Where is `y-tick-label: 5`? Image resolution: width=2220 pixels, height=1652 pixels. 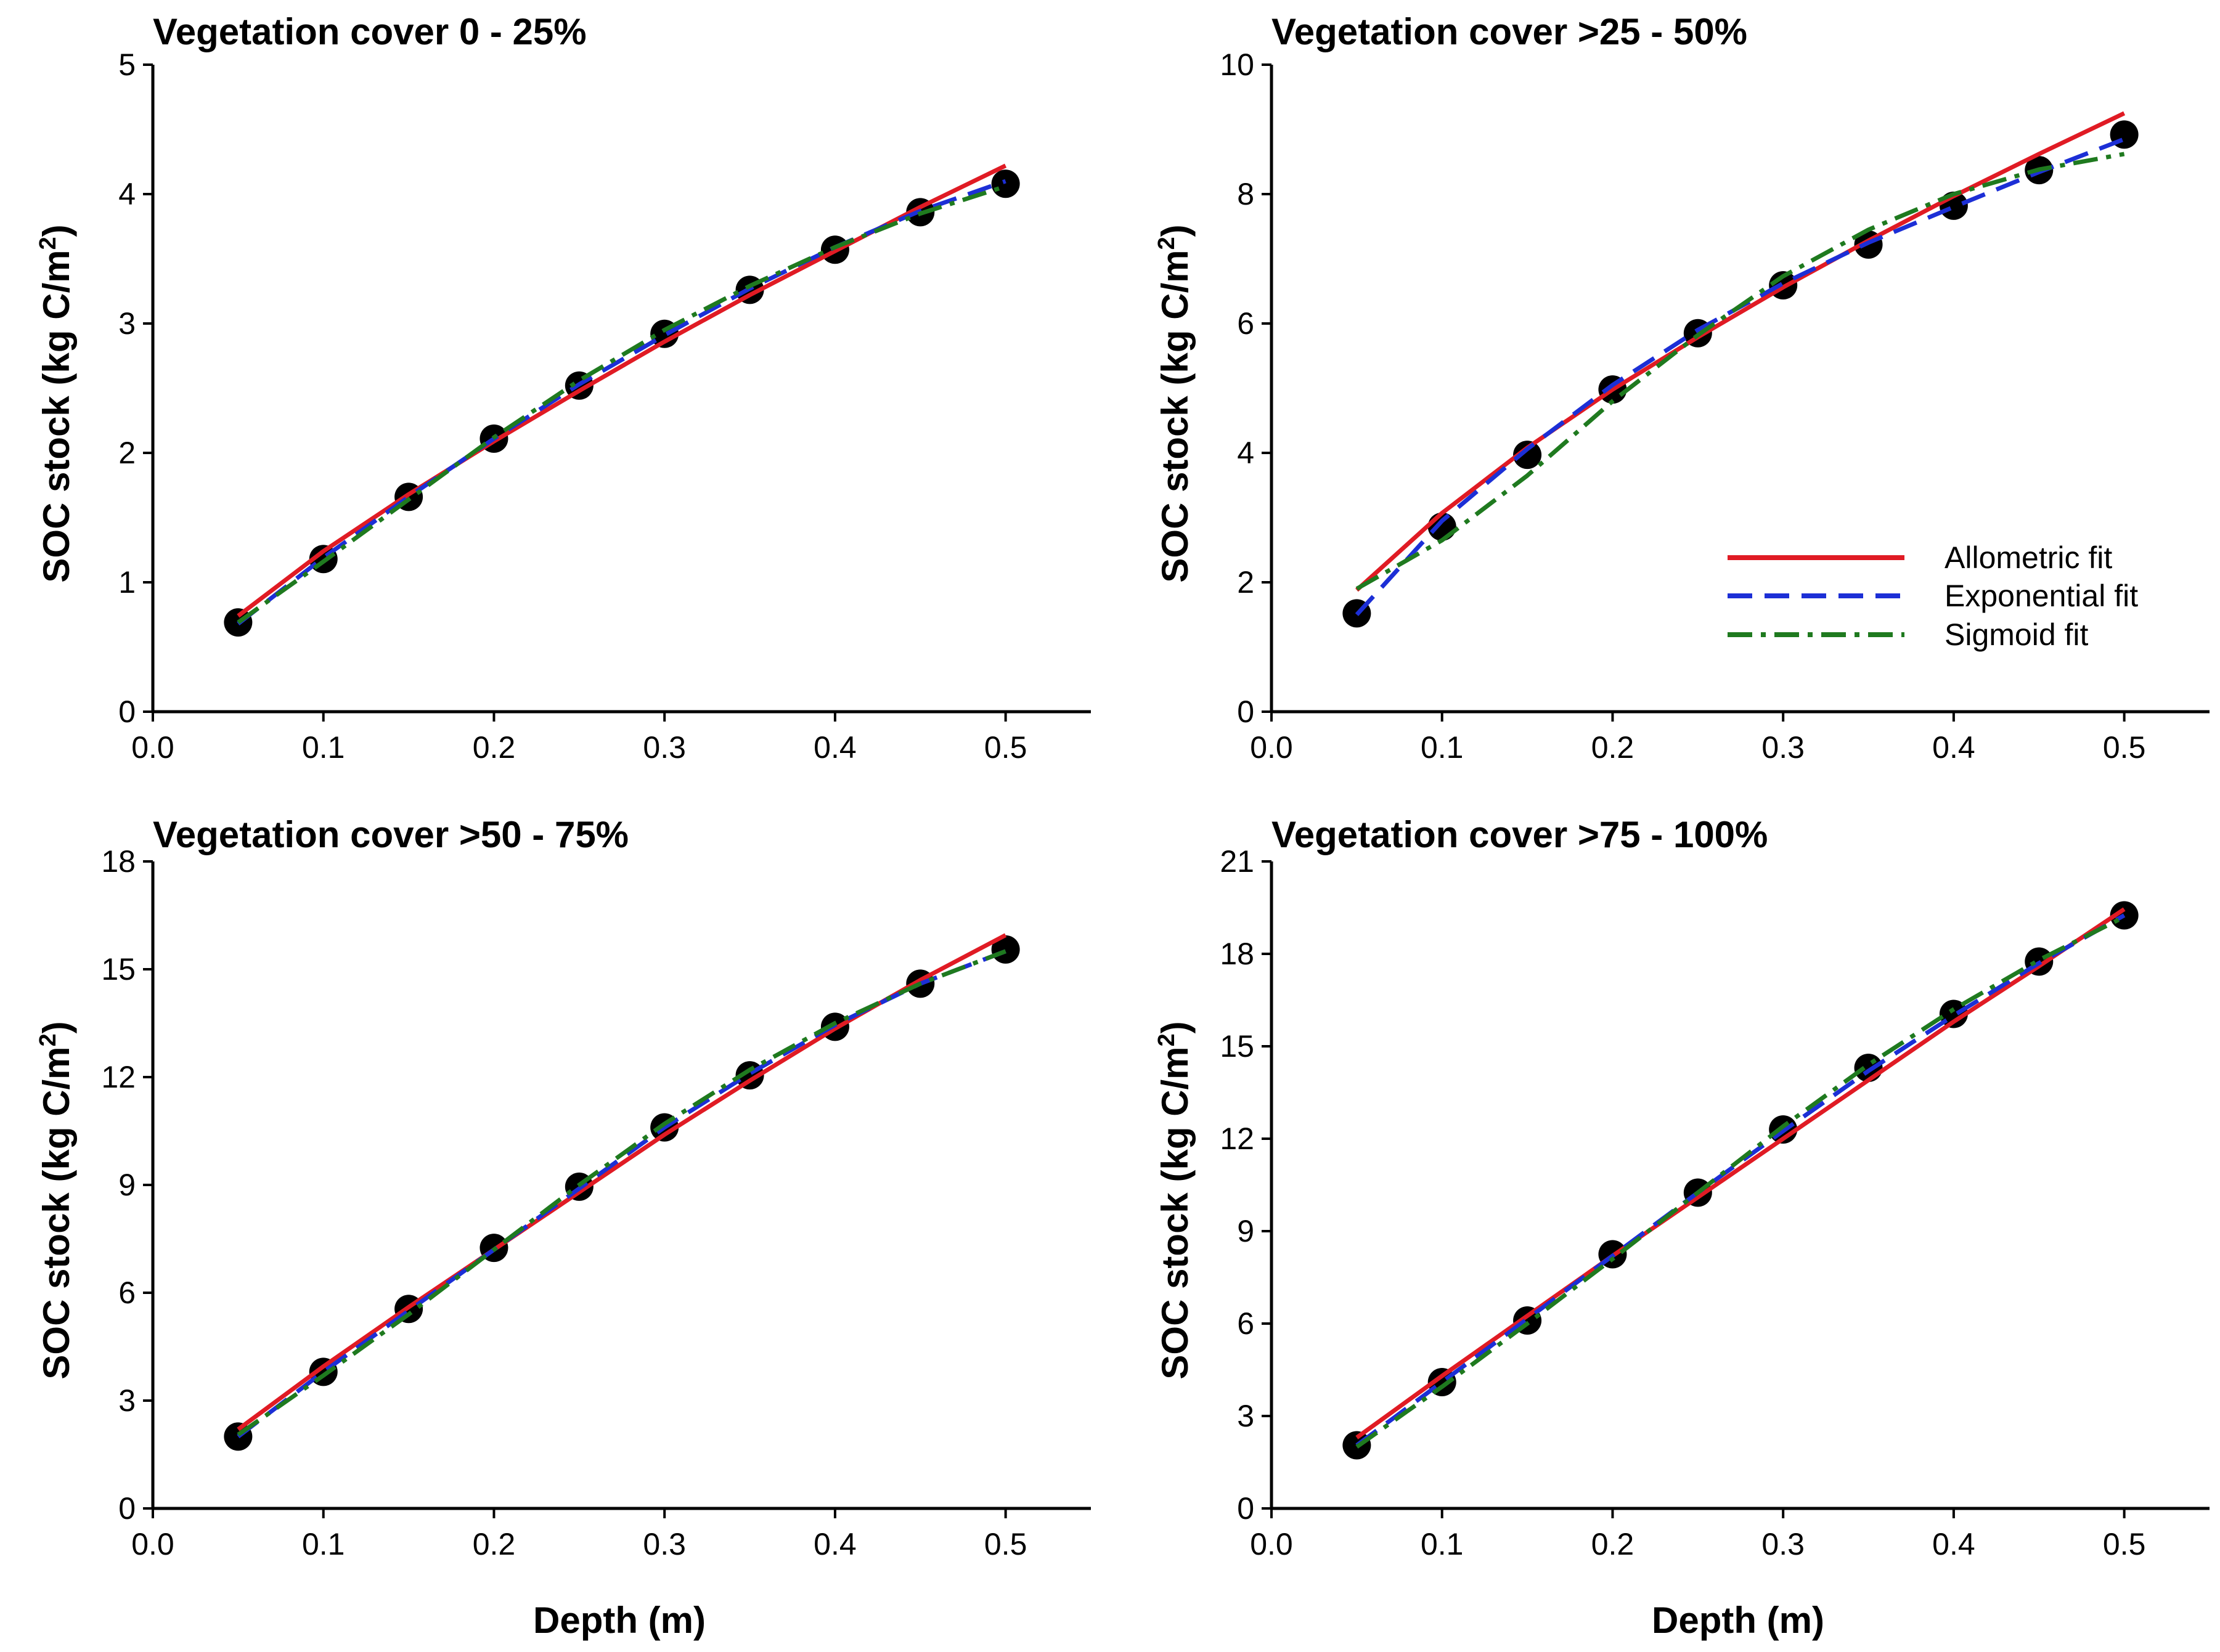 y-tick-label: 5 is located at coordinates (127, 64).